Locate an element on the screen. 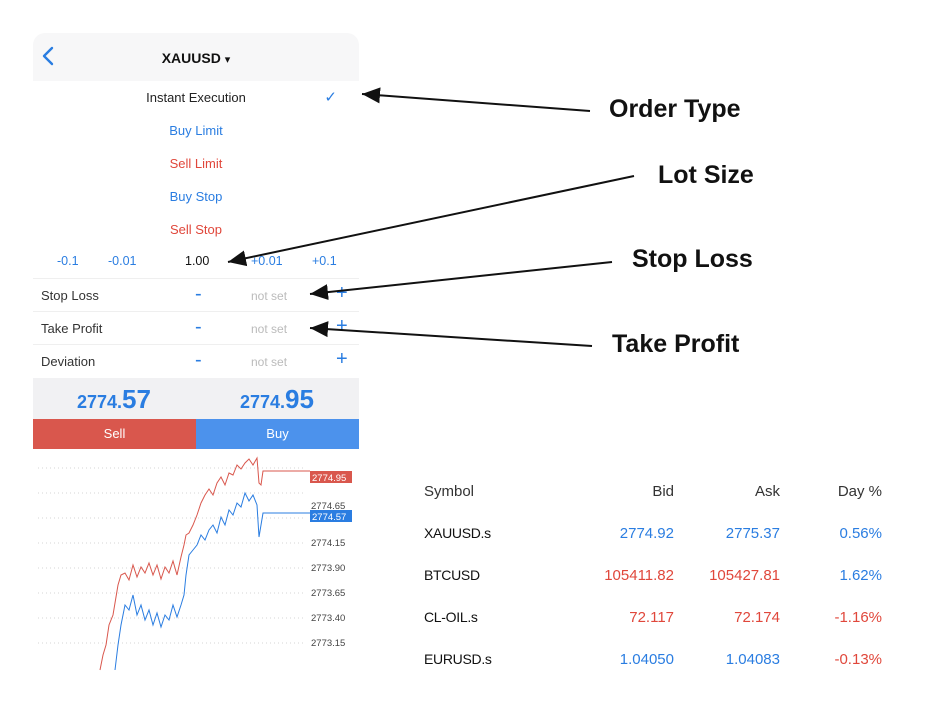  lot-decrease-0.01-button: -0.01 is located at coordinates (122, 261).